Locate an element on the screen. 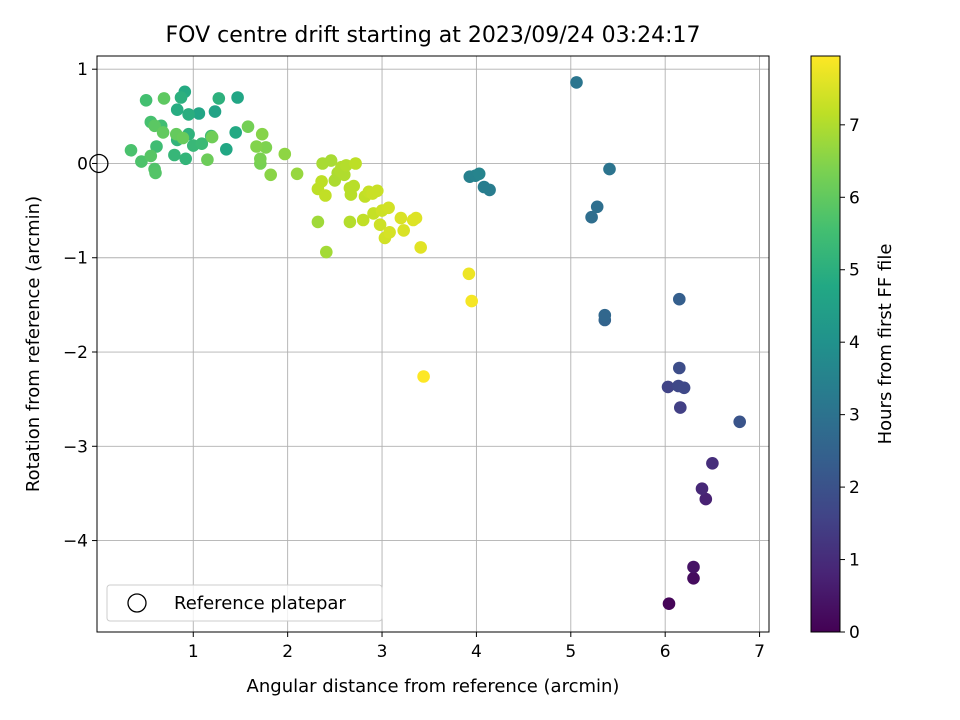  colorbar-tick-label: 0 is located at coordinates (854, 633).